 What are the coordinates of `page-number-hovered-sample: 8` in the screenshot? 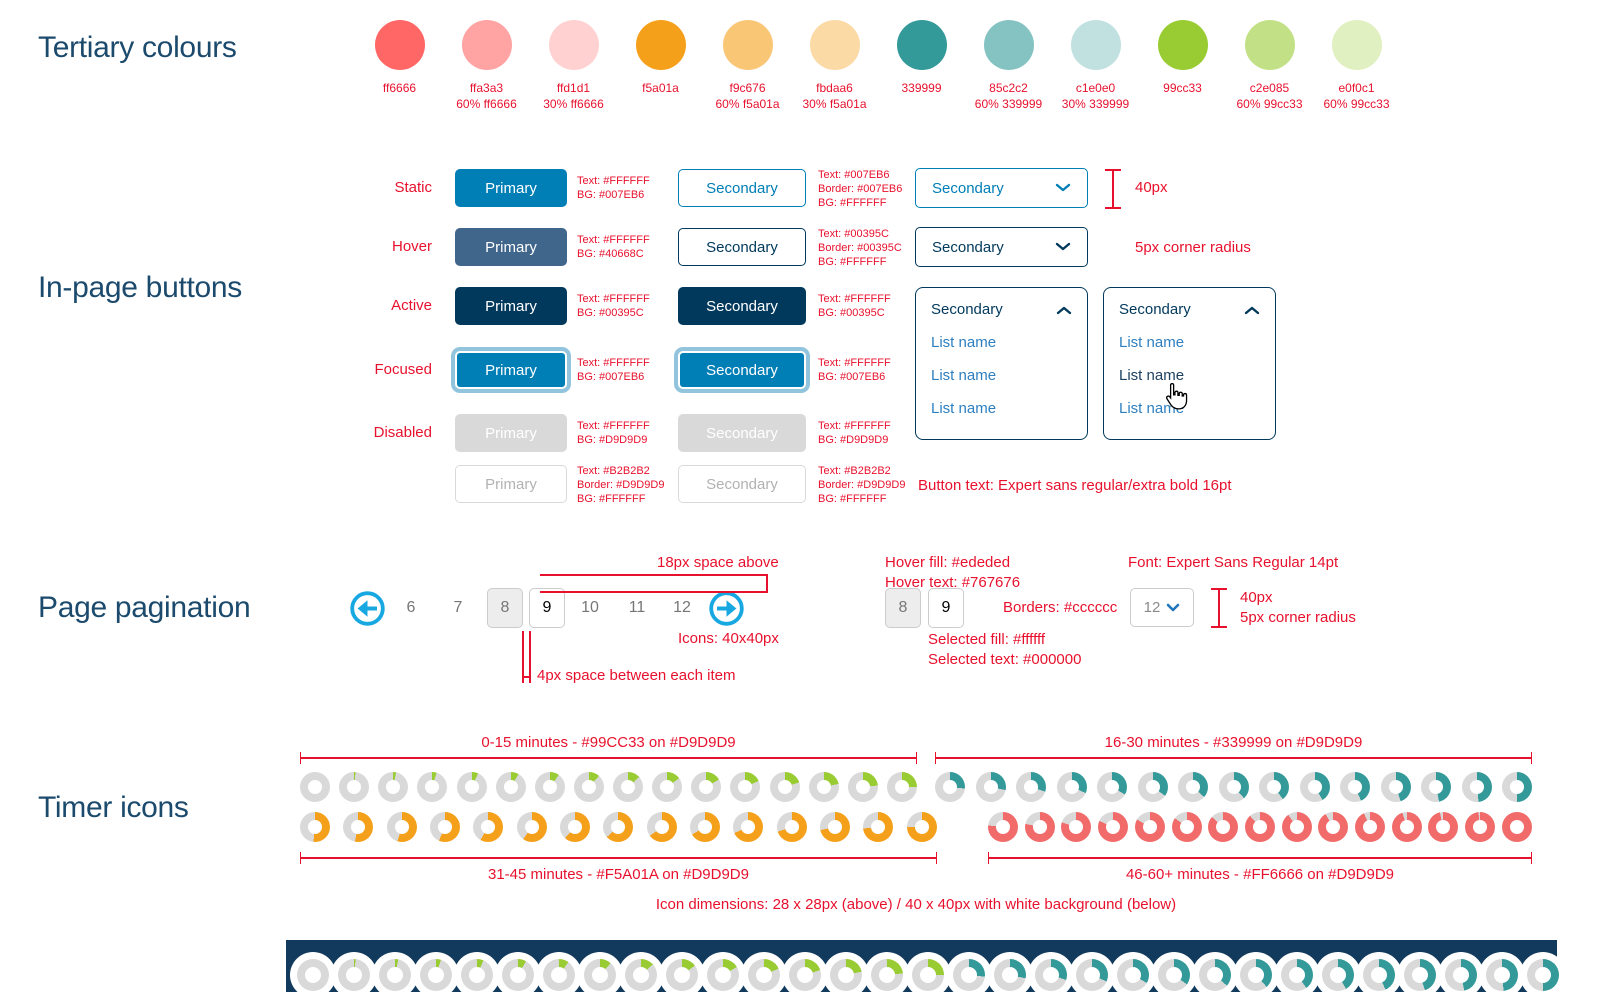 It's located at (903, 608).